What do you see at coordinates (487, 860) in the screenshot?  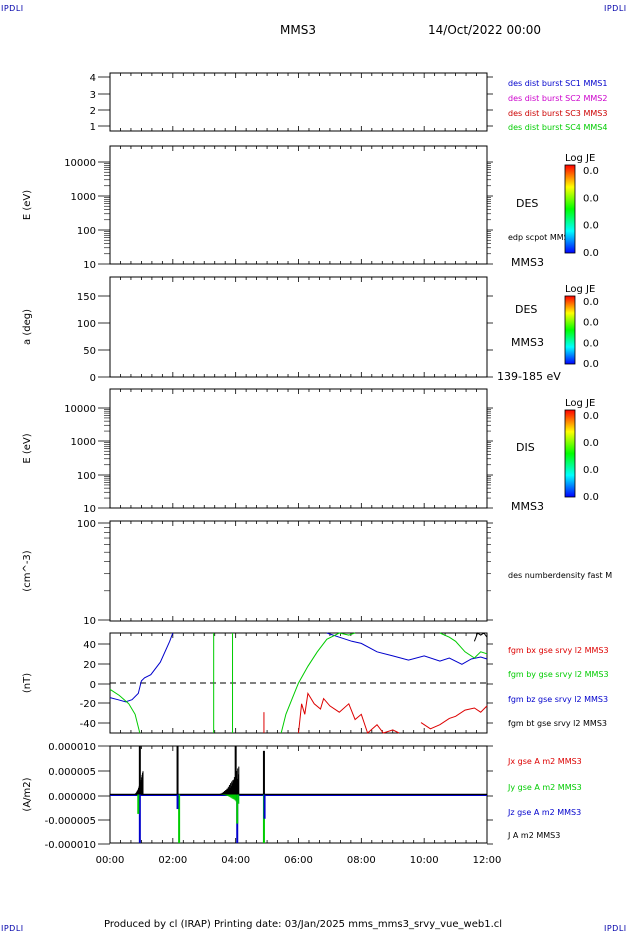 I see `time-axis-label: 12:00` at bounding box center [487, 860].